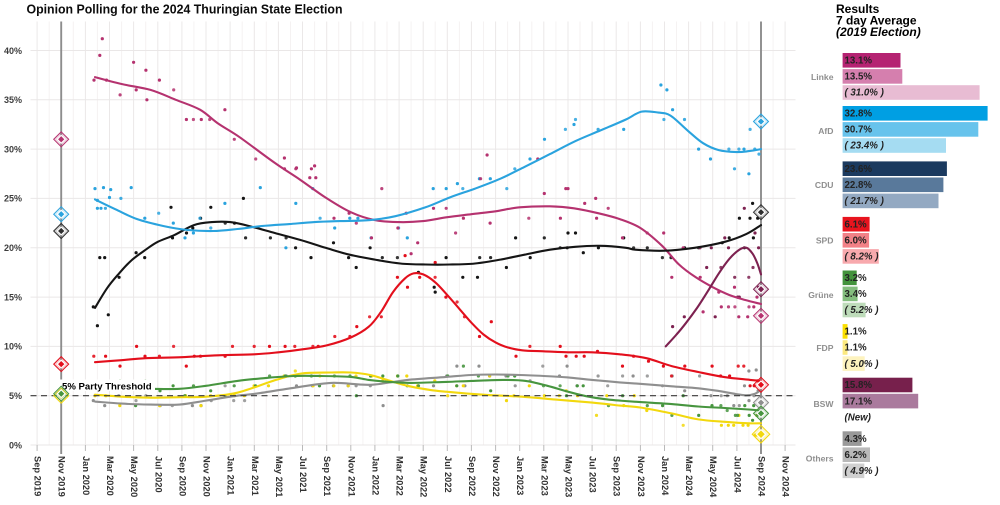 The width and height of the screenshot is (1000, 505). What do you see at coordinates (13, 347) in the screenshot?
I see `svg-text: 10%` at bounding box center [13, 347].